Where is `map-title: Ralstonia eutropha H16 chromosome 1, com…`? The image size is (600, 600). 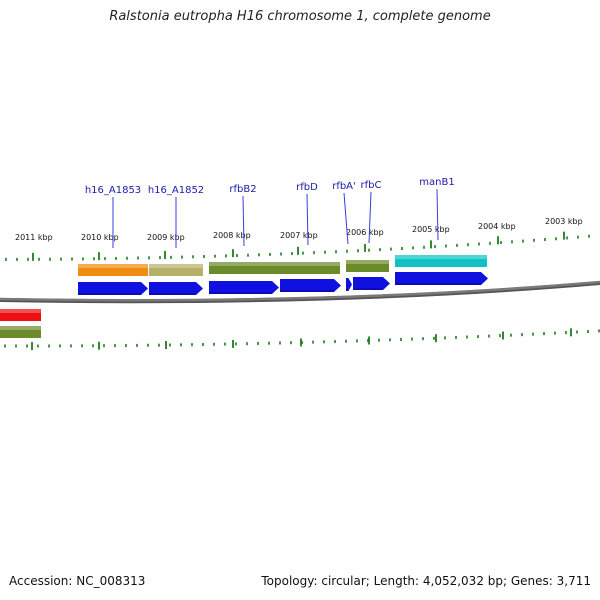
map-title: Ralstonia eutropha H16 chromosome 1, com… is located at coordinates (300, 16).